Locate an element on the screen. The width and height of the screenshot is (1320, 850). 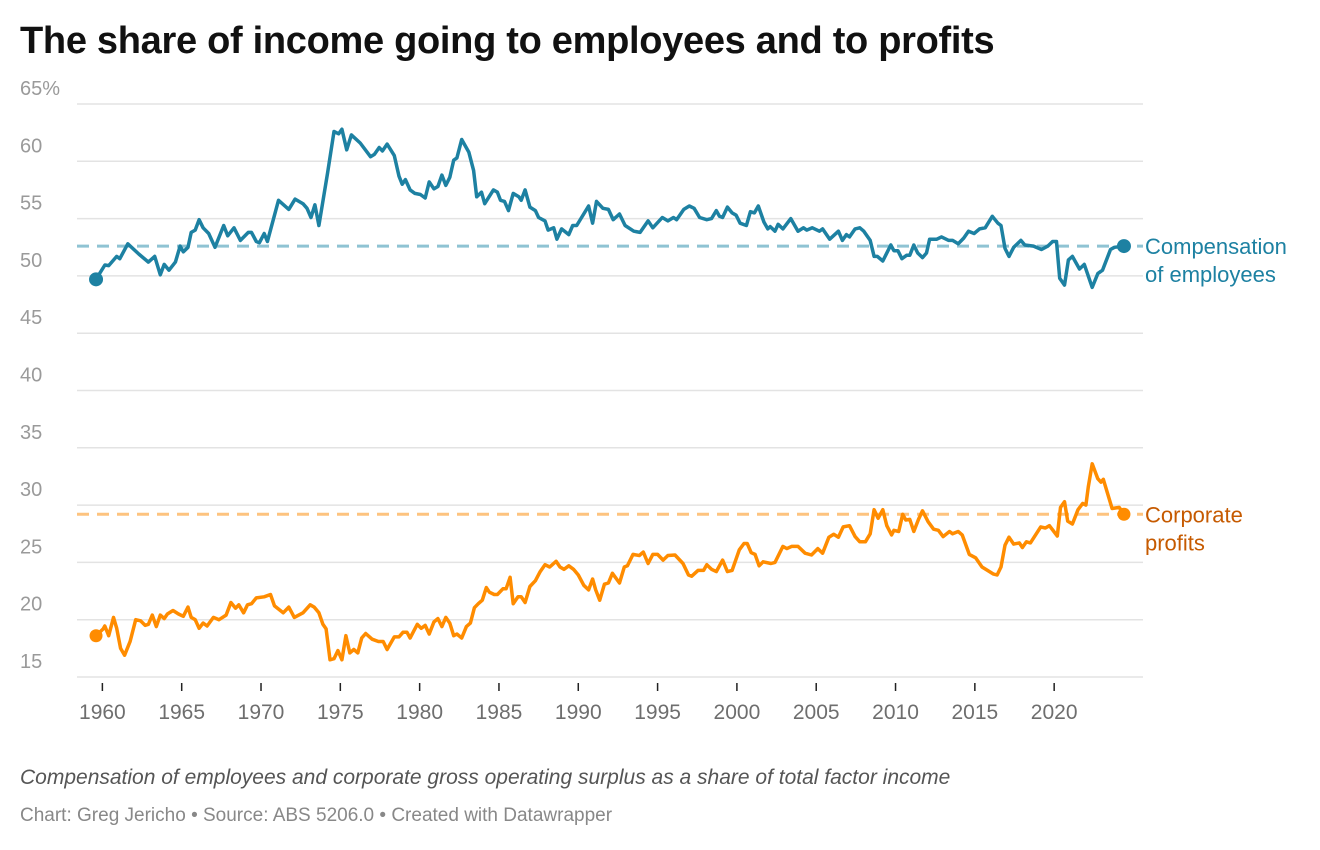
y-tick-label: 30 is located at coordinates (31, 490).